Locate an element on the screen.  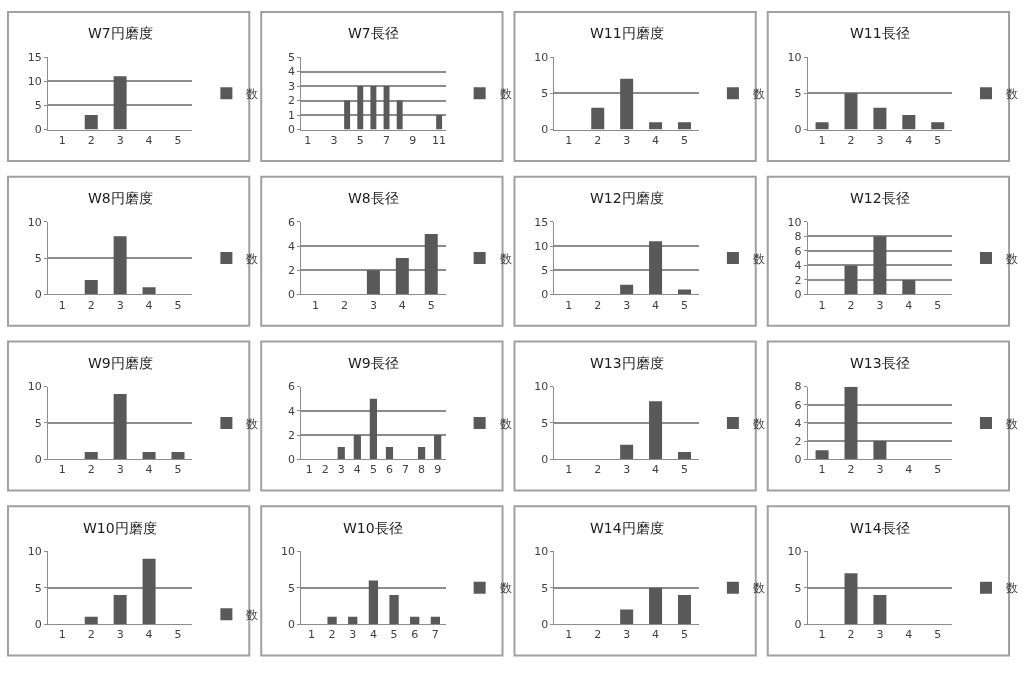
x-tick-label: 7 is located at coordinates (435, 635).